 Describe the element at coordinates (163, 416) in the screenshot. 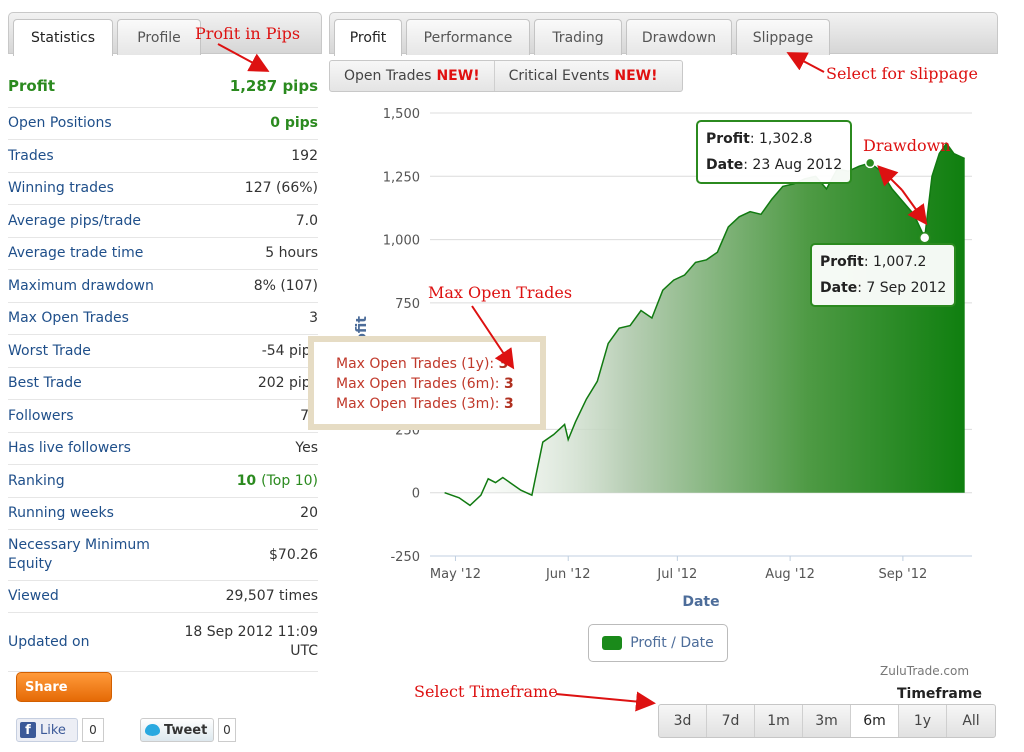

I see `stat-row: Followers75` at that location.